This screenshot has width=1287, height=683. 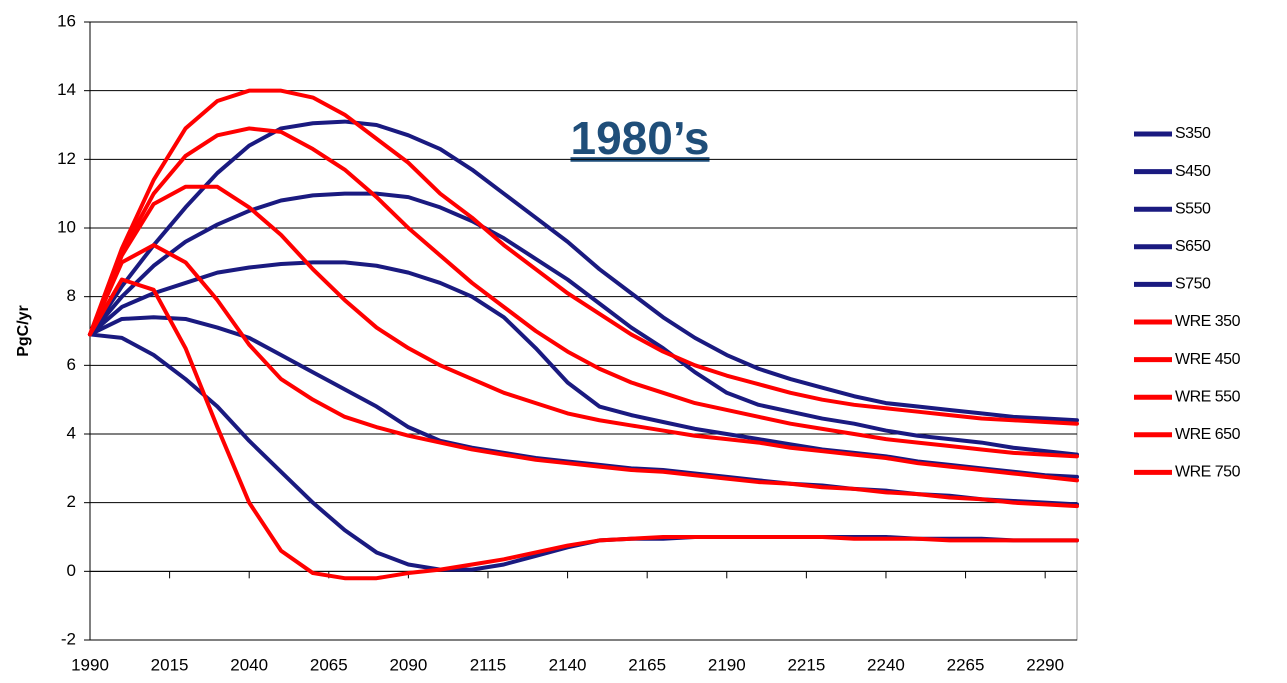 What do you see at coordinates (1208, 396) in the screenshot?
I see `legend-label: WRE 550` at bounding box center [1208, 396].